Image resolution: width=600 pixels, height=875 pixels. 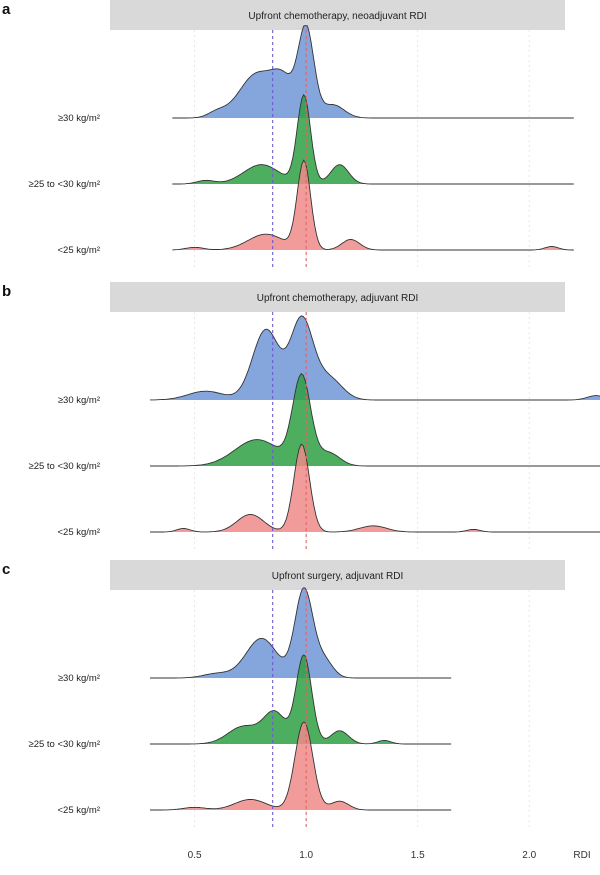 I want to click on facet-strip-title: Upfront chemotherapy, adjuvant RDI, so click(x=338, y=298).